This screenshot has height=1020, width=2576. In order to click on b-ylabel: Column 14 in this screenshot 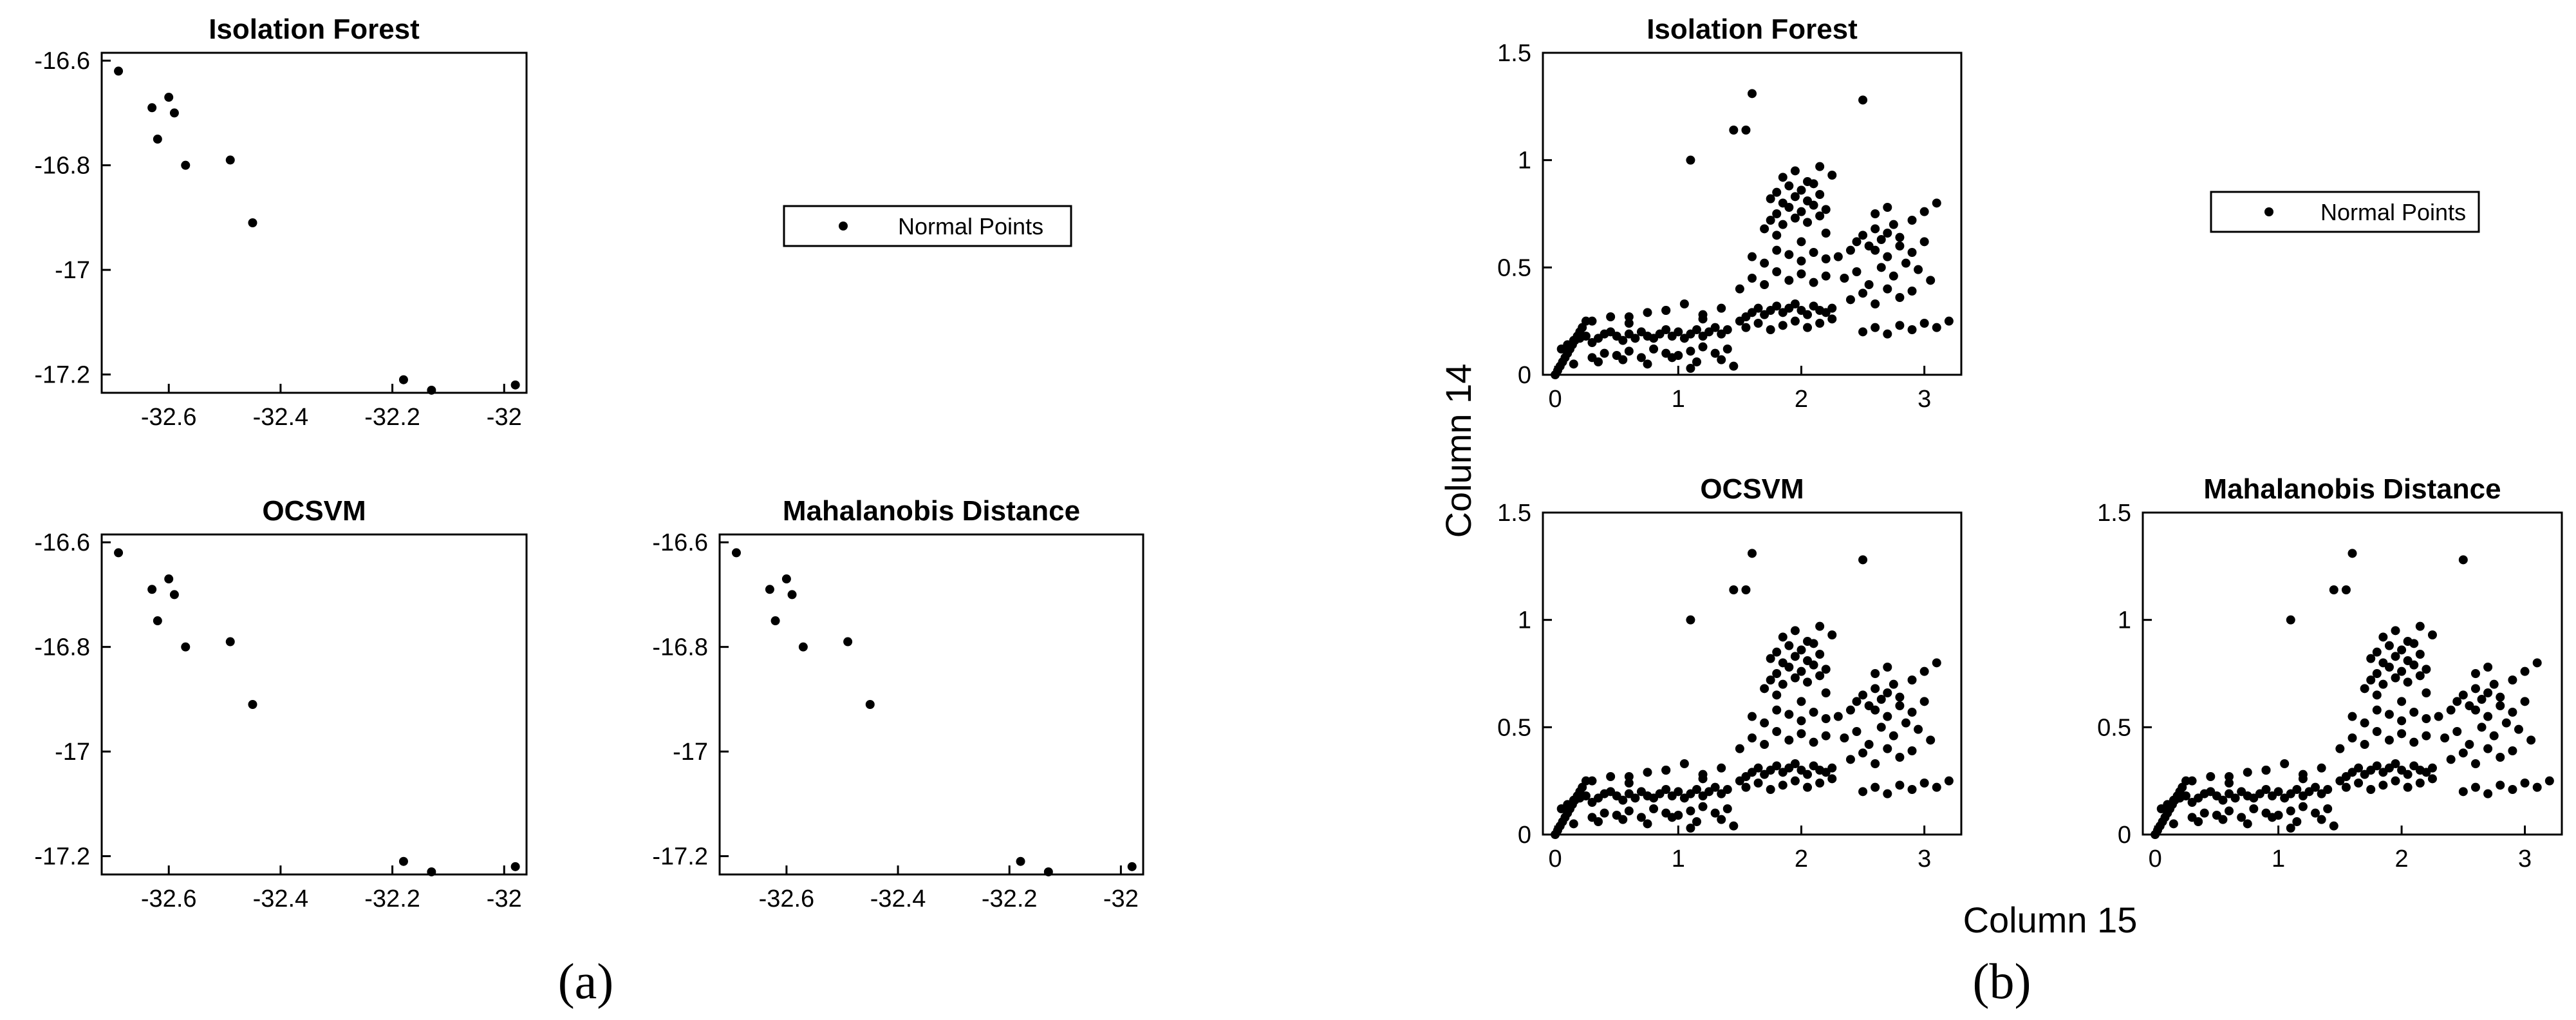, I will do `click(1458, 451)`.